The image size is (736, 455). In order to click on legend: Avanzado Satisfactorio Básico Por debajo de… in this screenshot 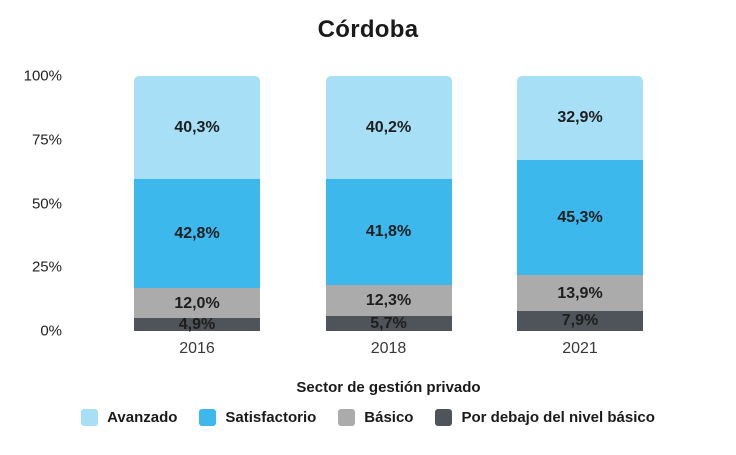, I will do `click(368, 417)`.